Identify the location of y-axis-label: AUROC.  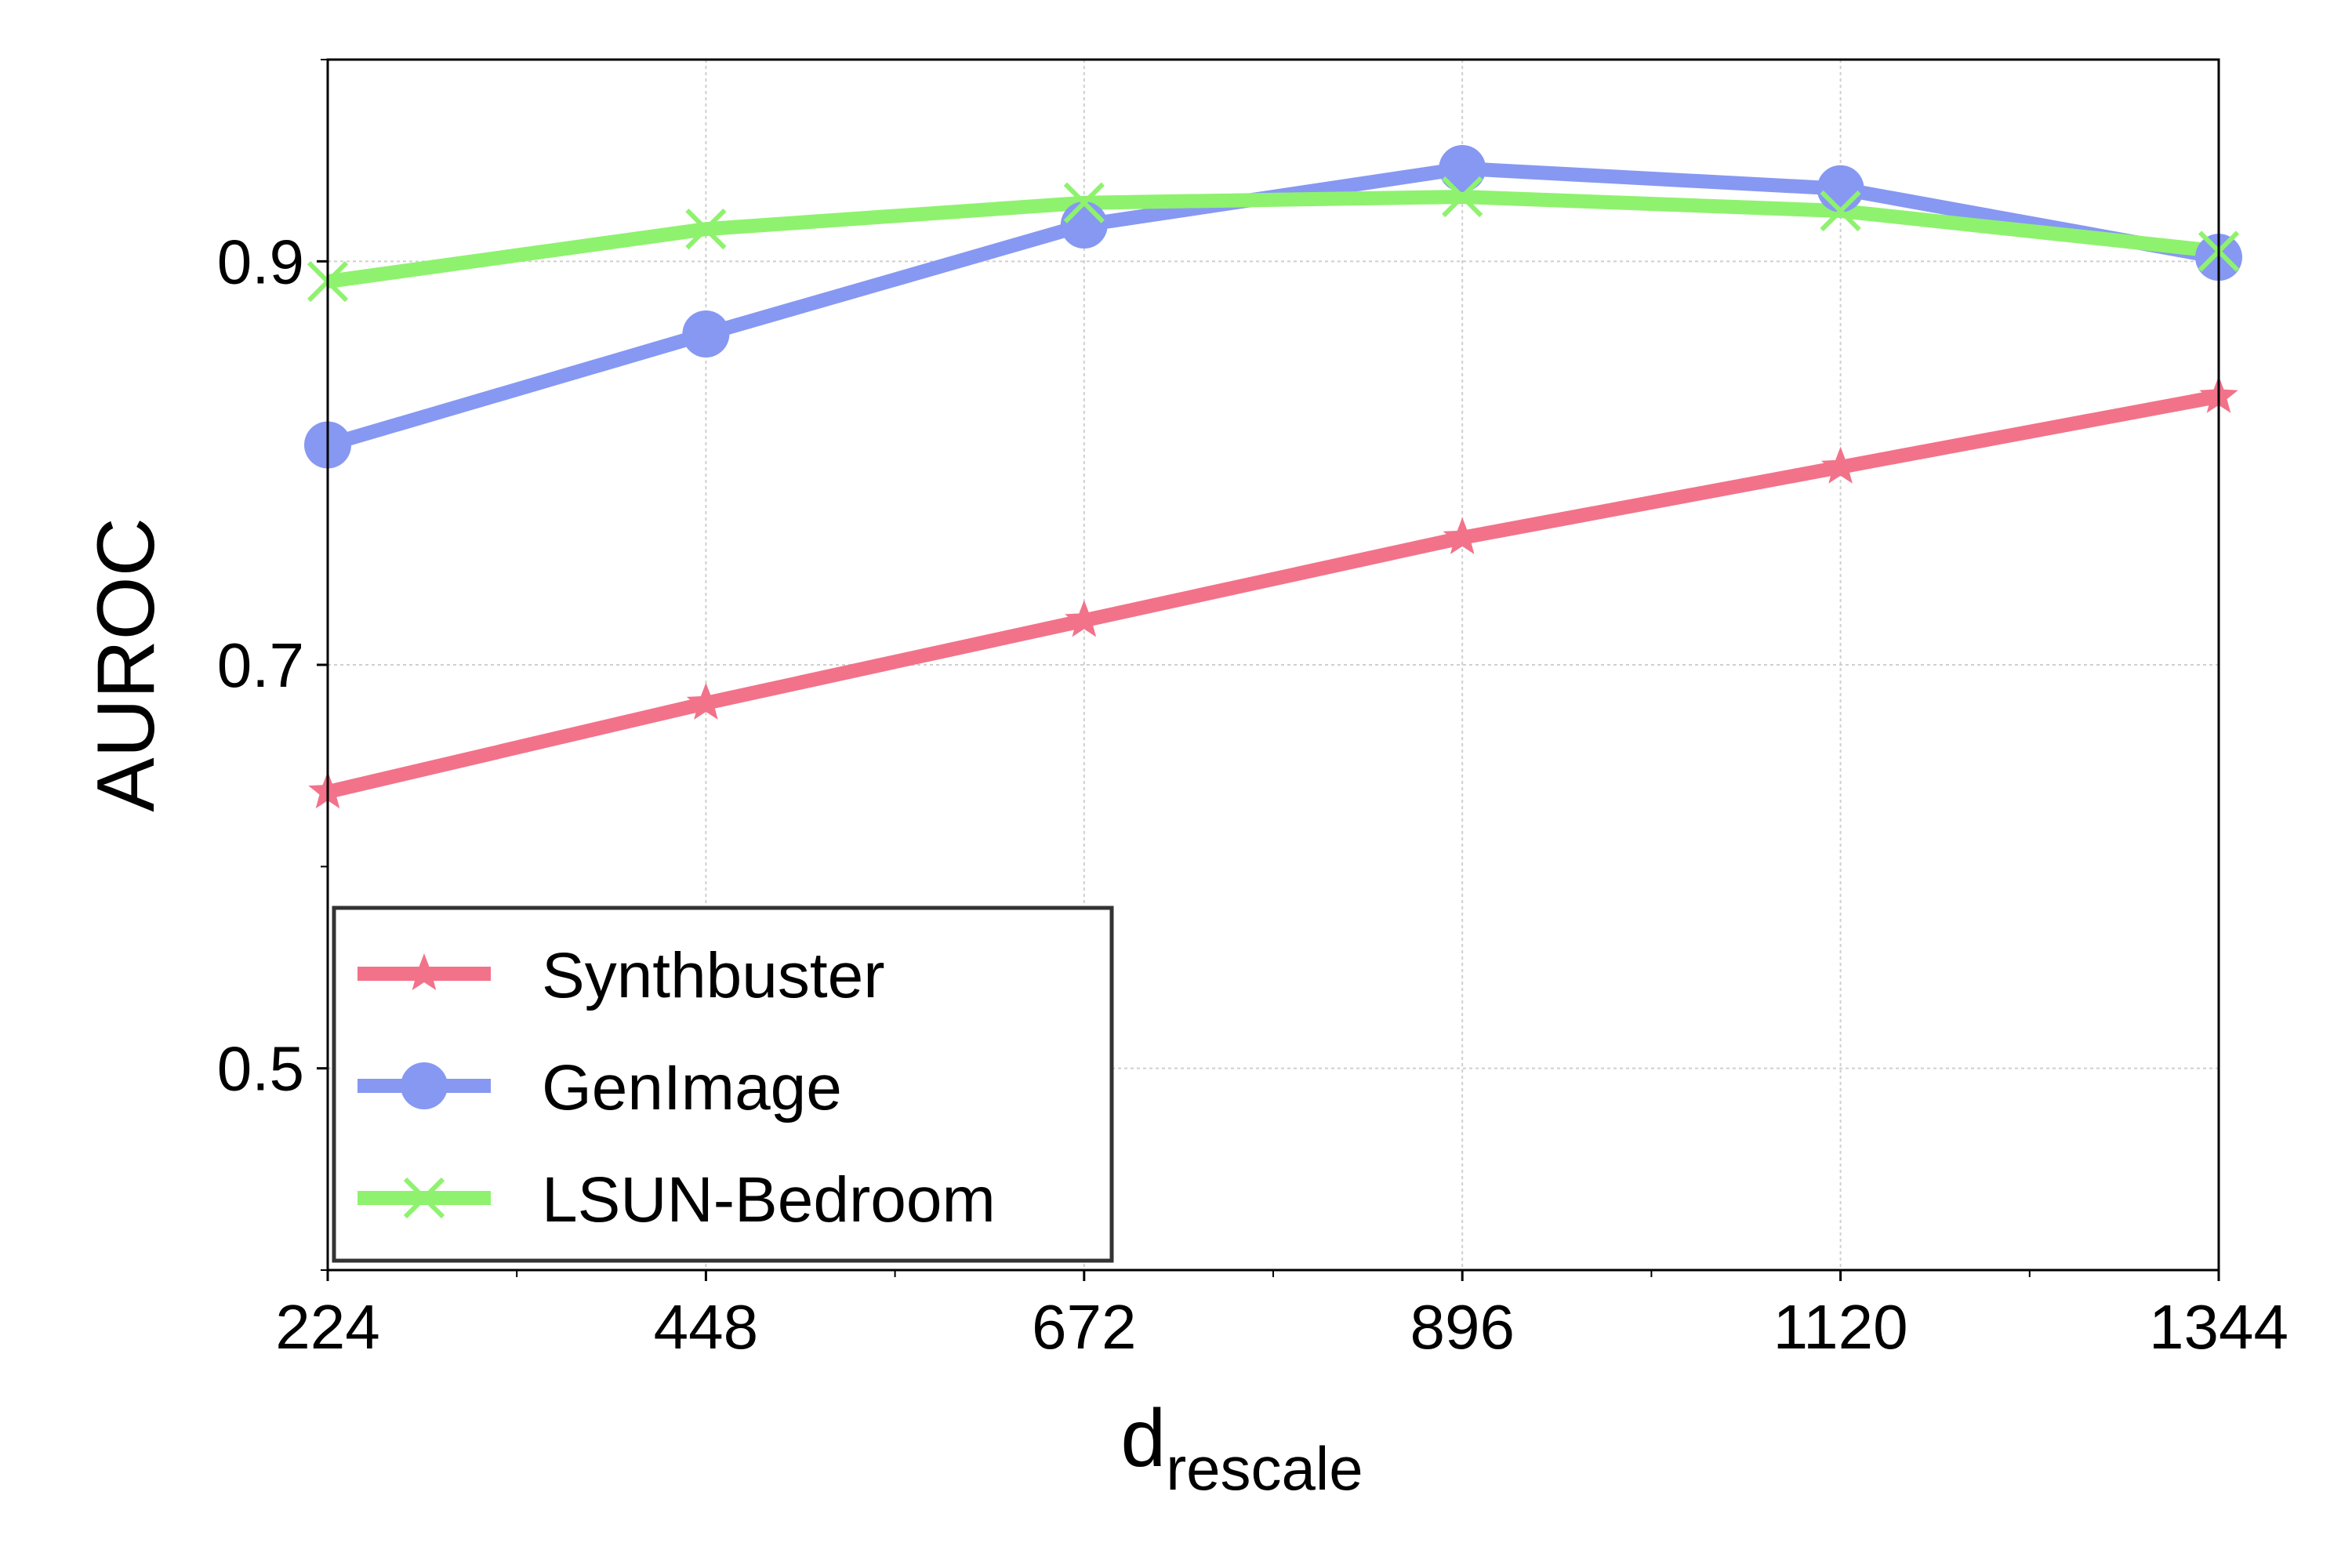
(127, 664).